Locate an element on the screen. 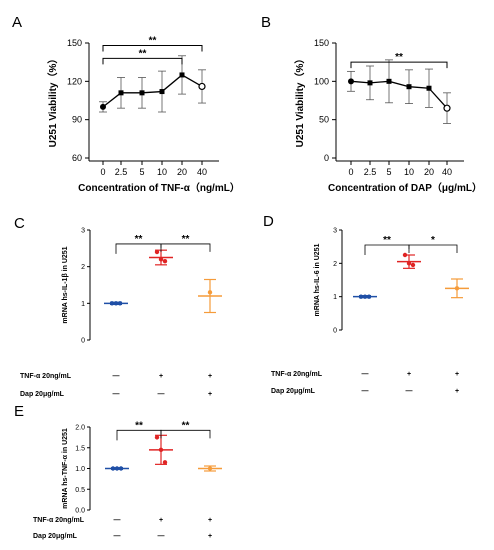 Image resolution: width=494 pixels, height=550 pixels. y-tick-label: 0.0 is located at coordinates (80, 511).